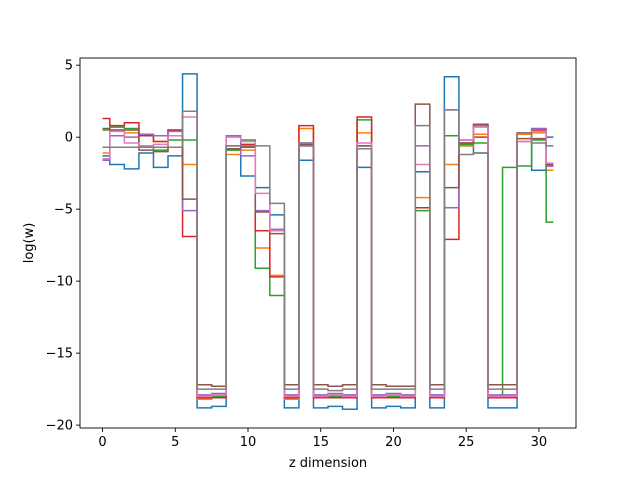 This screenshot has height=480, width=640. Describe the element at coordinates (320, 442) in the screenshot. I see `x-tick-label: 15` at that location.